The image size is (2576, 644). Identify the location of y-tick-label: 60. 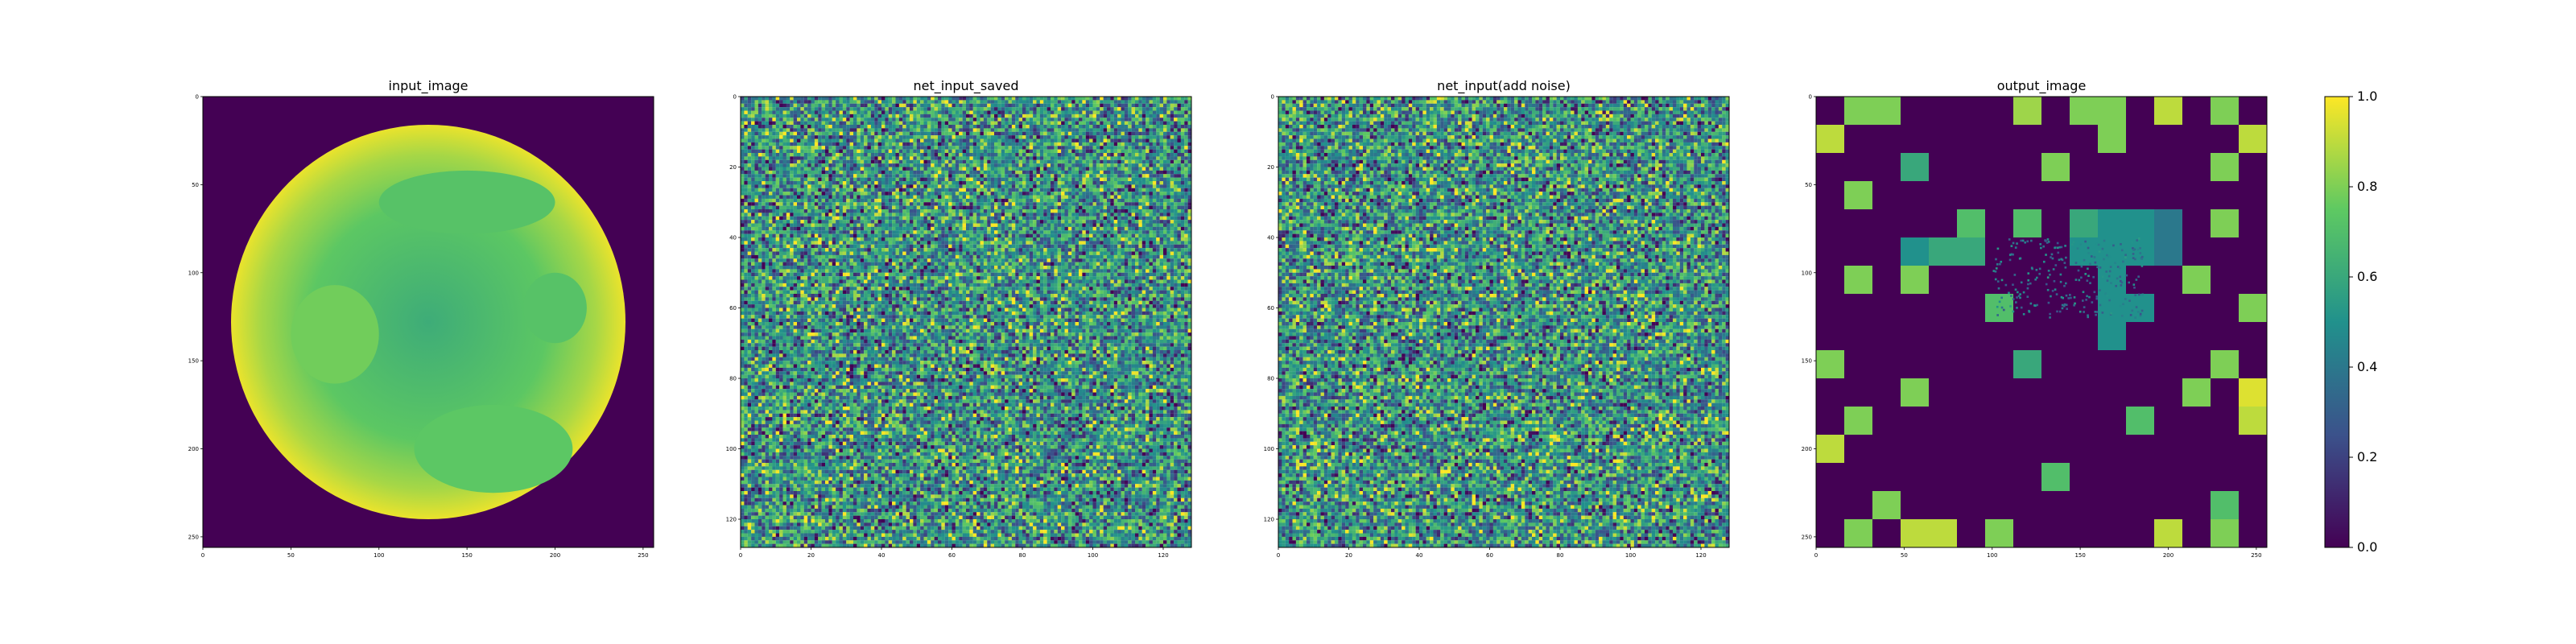
(1270, 308).